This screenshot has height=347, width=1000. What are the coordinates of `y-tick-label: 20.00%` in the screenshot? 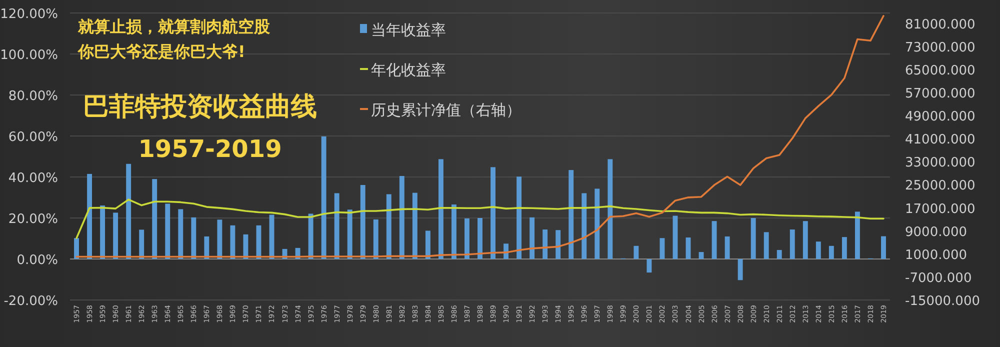 It's located at (33, 219).